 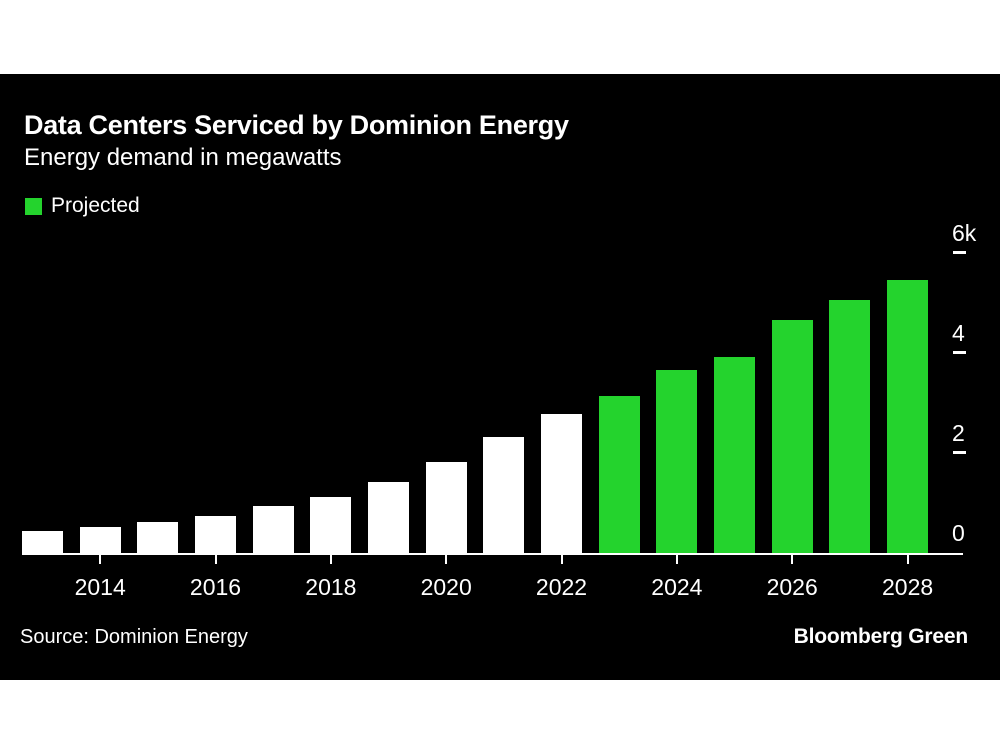 I want to click on x-tick-2022, so click(x=561, y=559).